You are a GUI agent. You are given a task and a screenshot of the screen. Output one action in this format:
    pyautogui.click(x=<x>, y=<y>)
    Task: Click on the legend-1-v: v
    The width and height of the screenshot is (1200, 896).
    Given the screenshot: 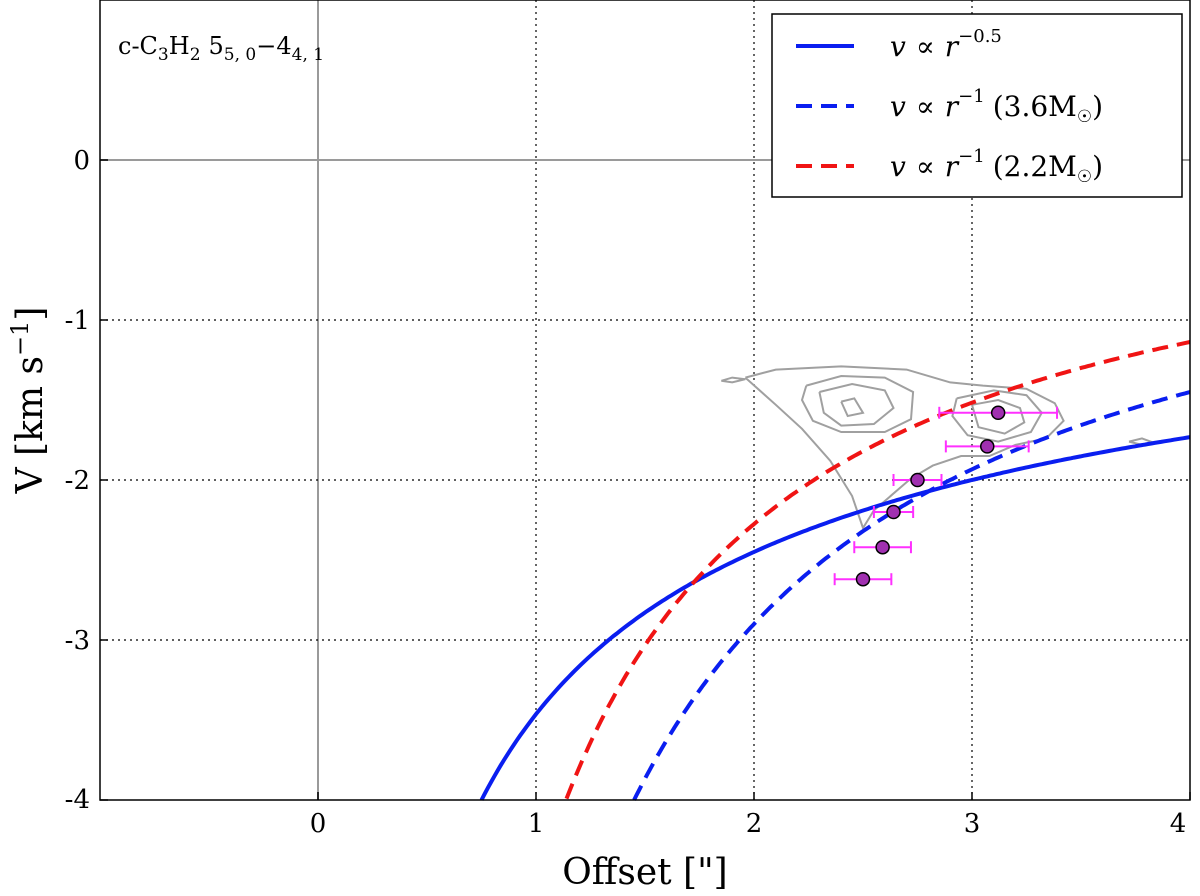 What is the action you would take?
    pyautogui.click(x=898, y=106)
    